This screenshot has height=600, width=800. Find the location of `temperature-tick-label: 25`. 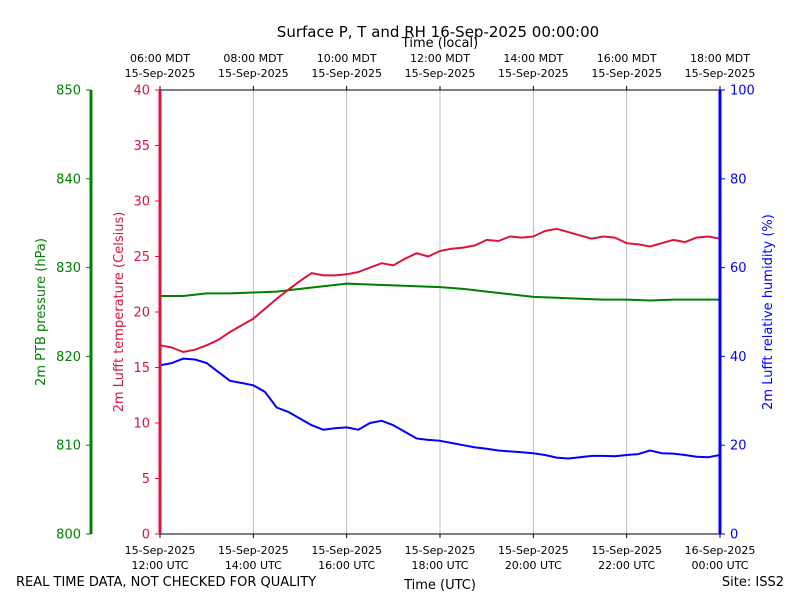

temperature-tick-label: 25 is located at coordinates (141, 257).